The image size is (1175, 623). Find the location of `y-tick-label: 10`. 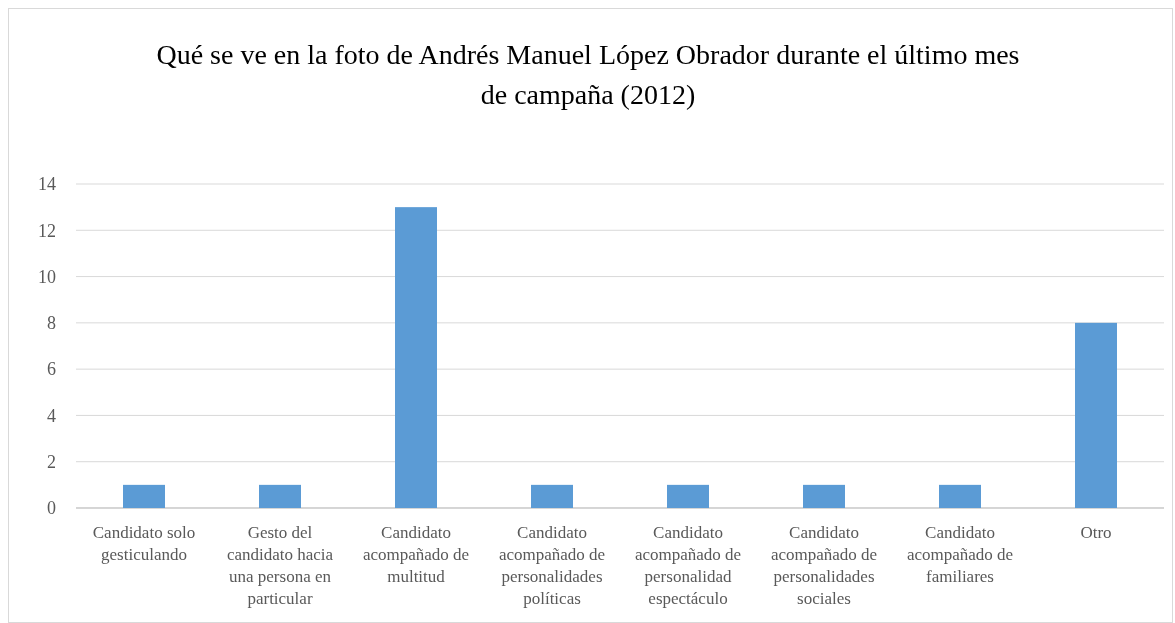

y-tick-label: 10 is located at coordinates (47, 276).